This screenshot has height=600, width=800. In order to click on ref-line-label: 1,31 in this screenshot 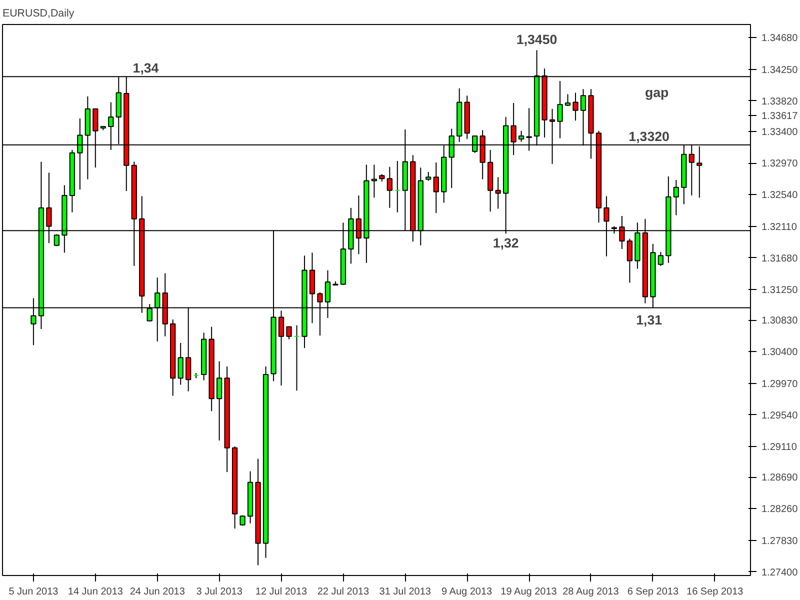, I will do `click(649, 320)`.